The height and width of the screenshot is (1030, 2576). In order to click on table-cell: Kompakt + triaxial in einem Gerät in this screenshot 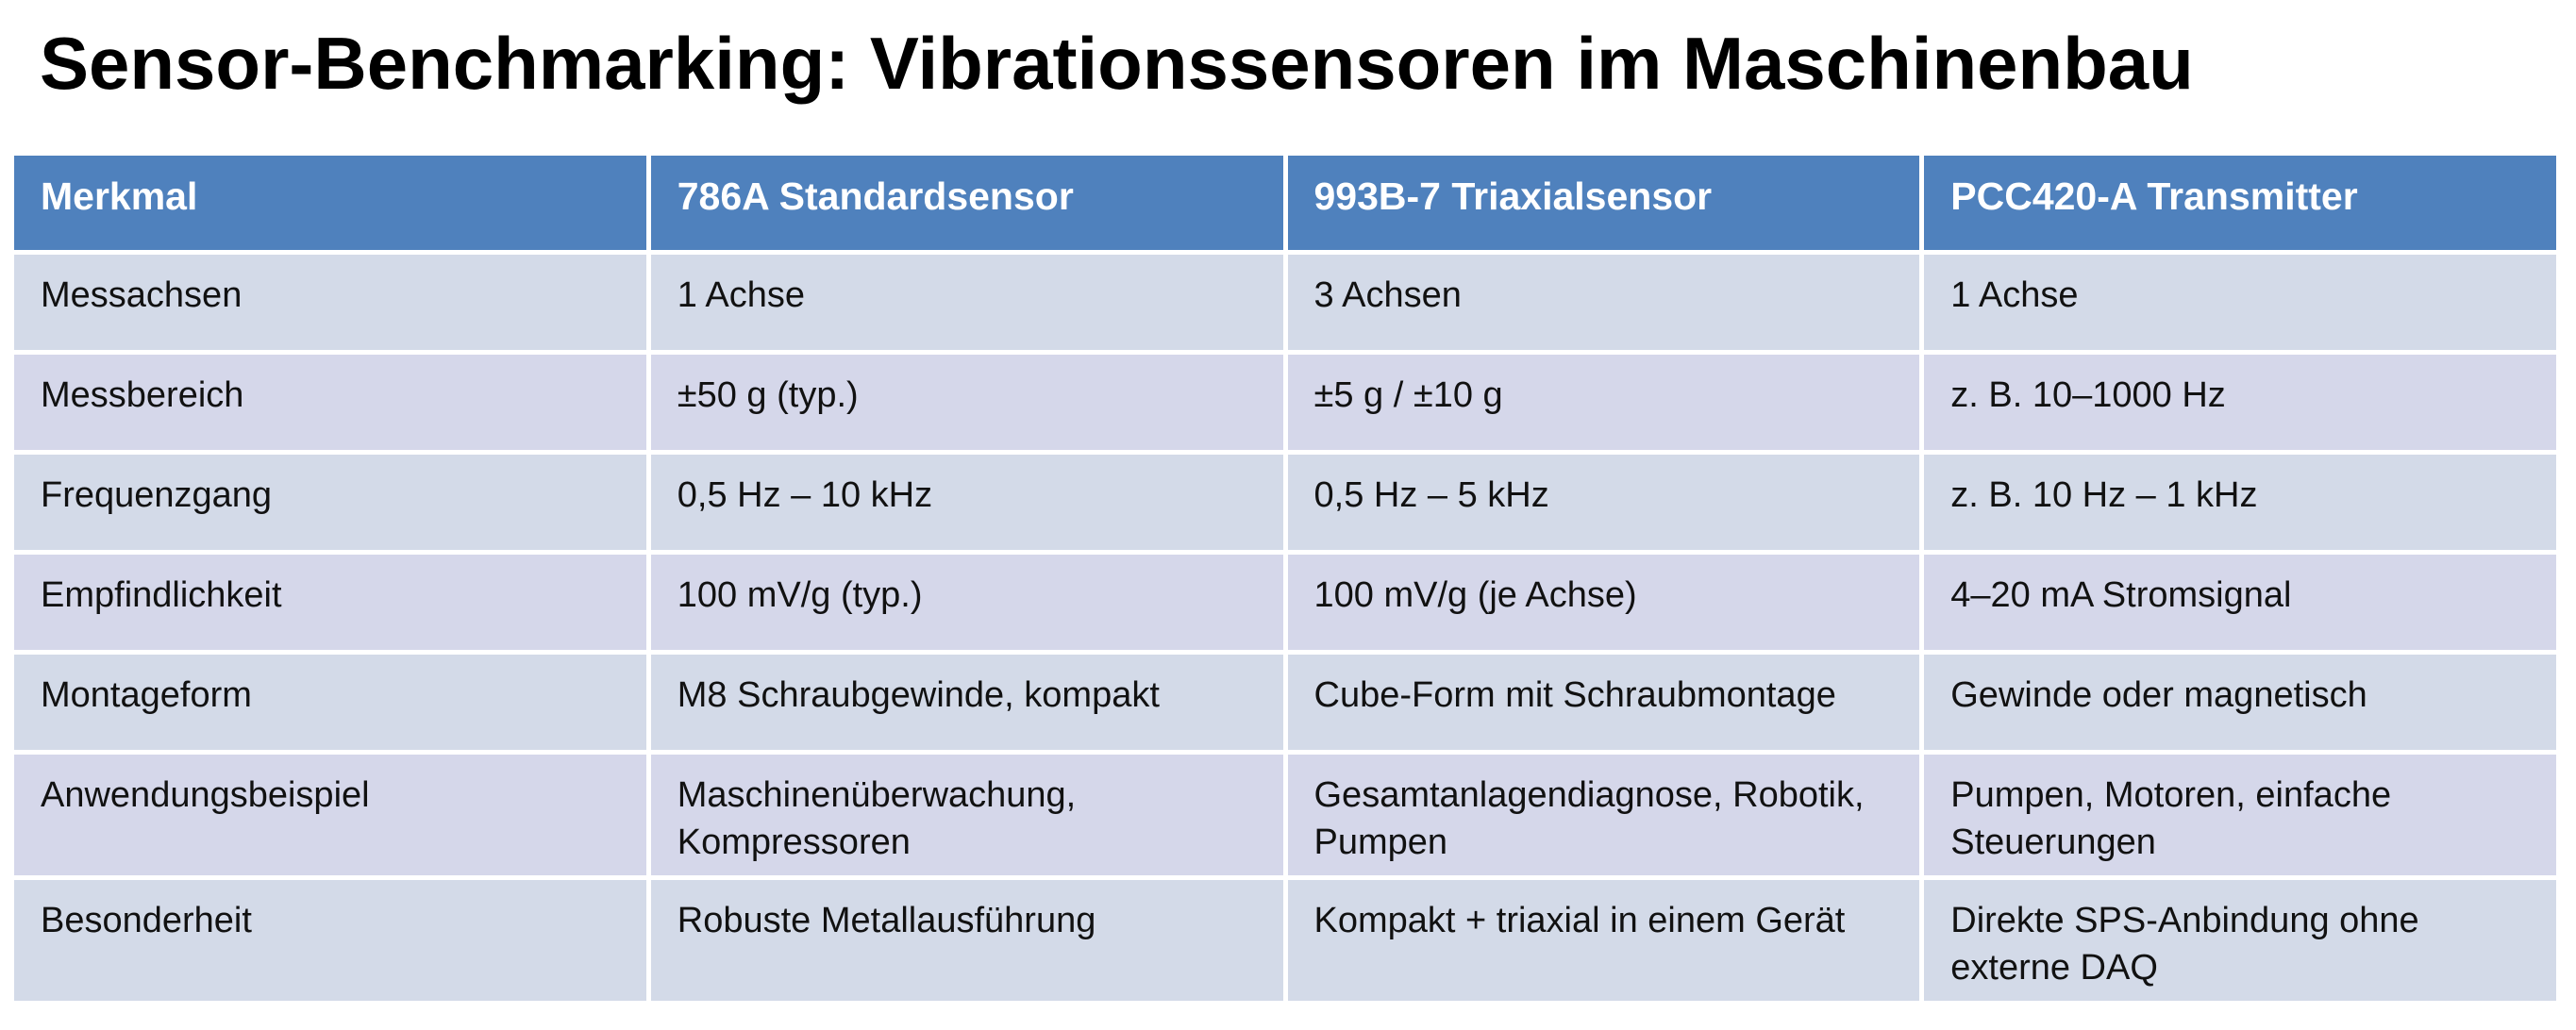, I will do `click(1603, 940)`.